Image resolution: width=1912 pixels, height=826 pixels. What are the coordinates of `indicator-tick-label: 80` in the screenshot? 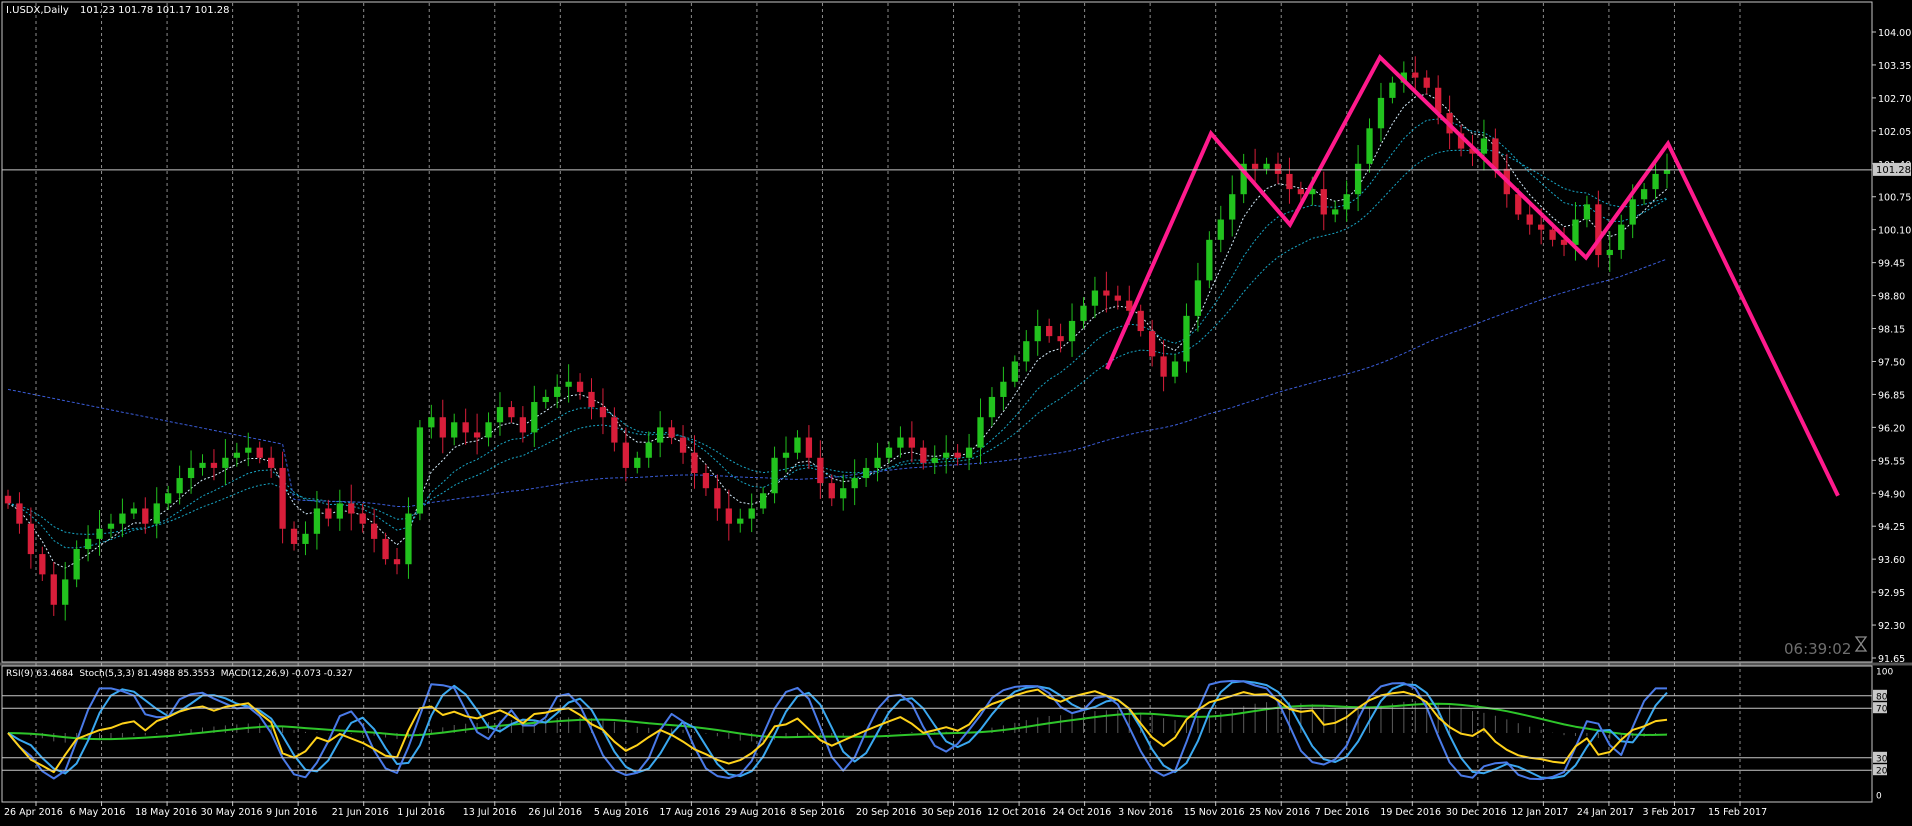 It's located at (1882, 697).